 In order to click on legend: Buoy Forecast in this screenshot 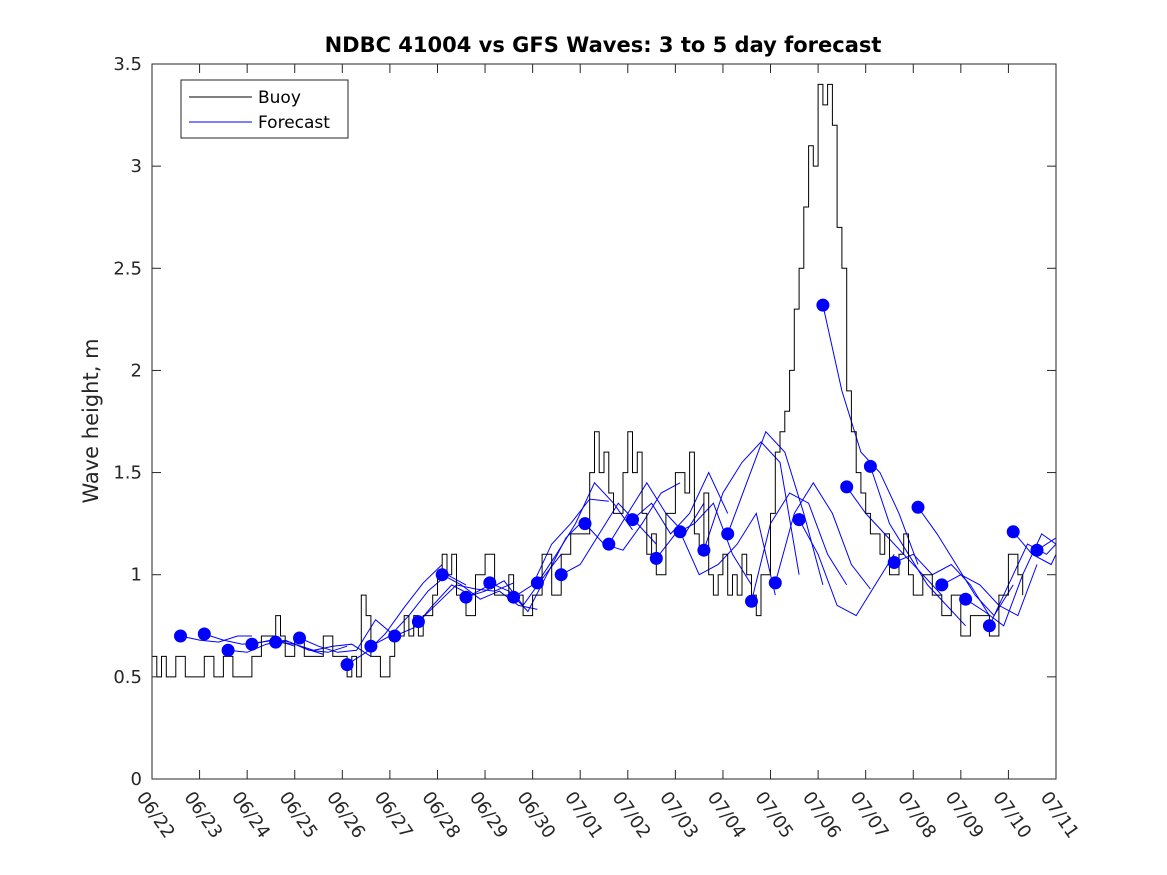, I will do `click(264, 109)`.